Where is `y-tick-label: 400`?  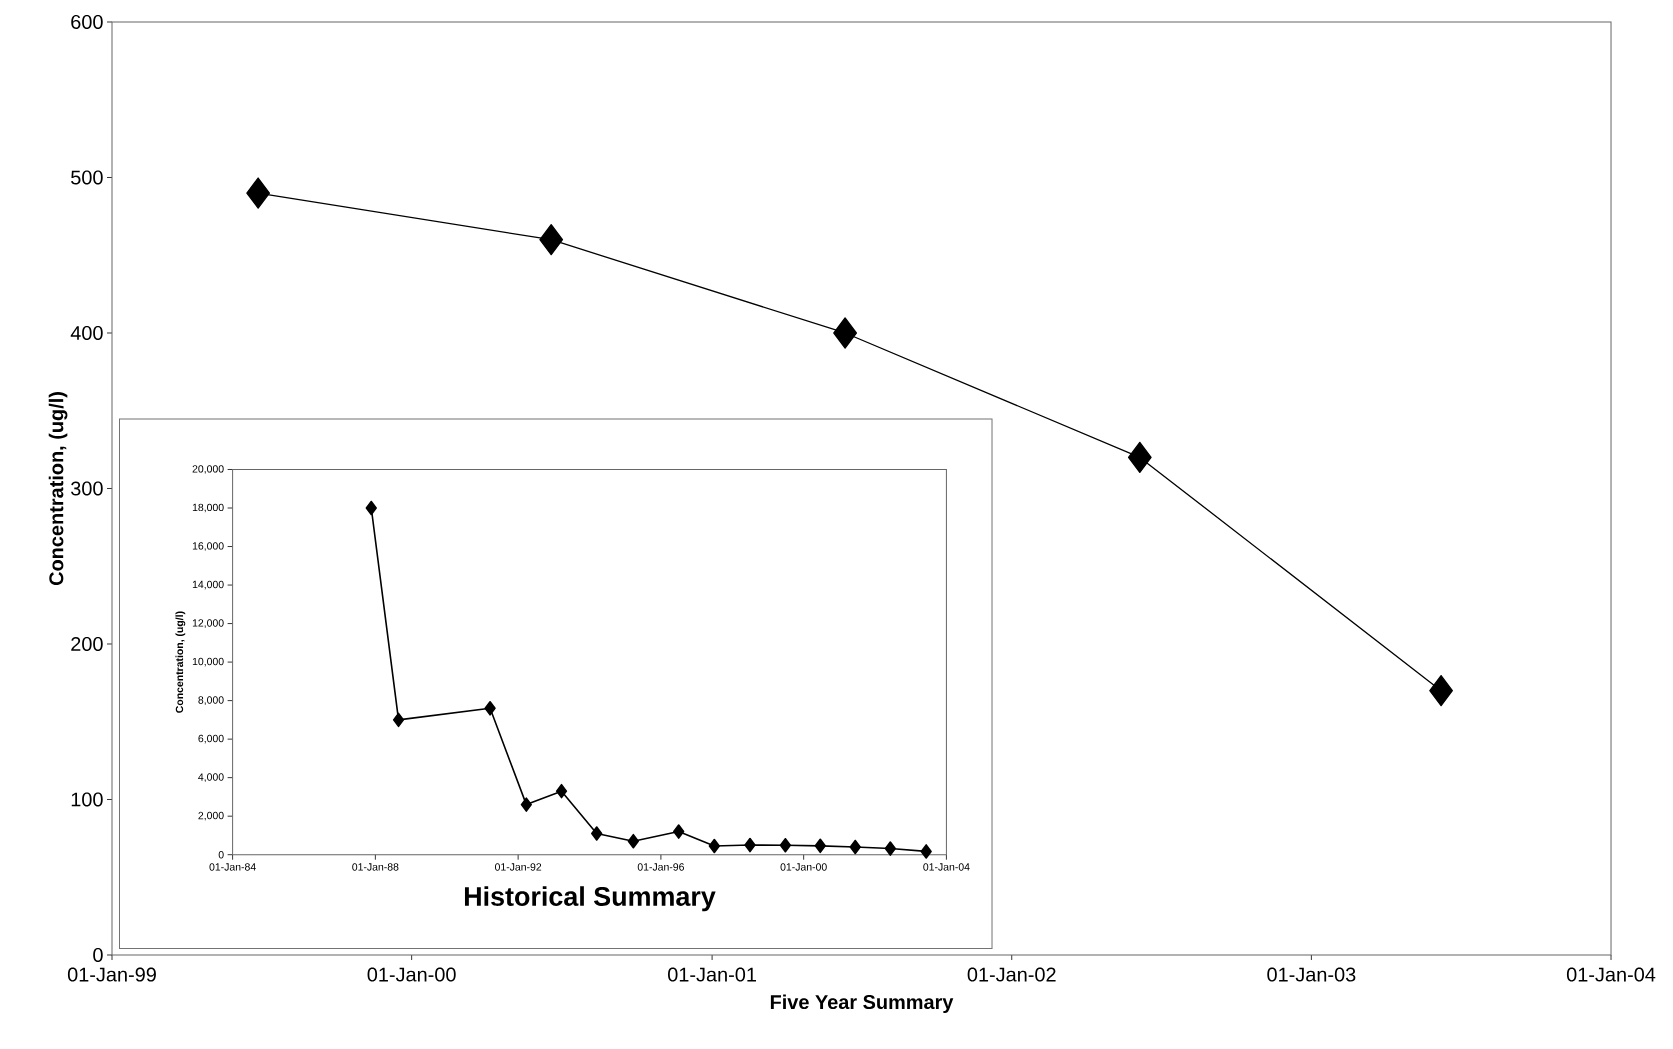
y-tick-label: 400 is located at coordinates (86, 333).